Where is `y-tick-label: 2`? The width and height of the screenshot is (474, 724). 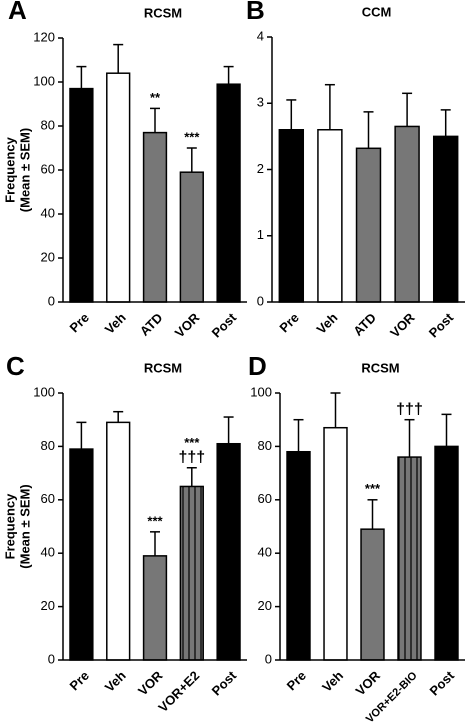 y-tick-label: 2 is located at coordinates (260, 168).